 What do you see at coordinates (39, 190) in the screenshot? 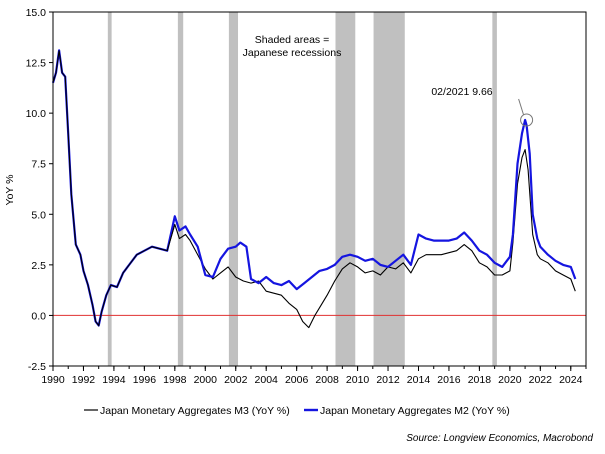
I see `y-axis-ticks: -2.5 0.0 2.5 5.0 7.5 10.0 12.5 15.0` at bounding box center [39, 190].